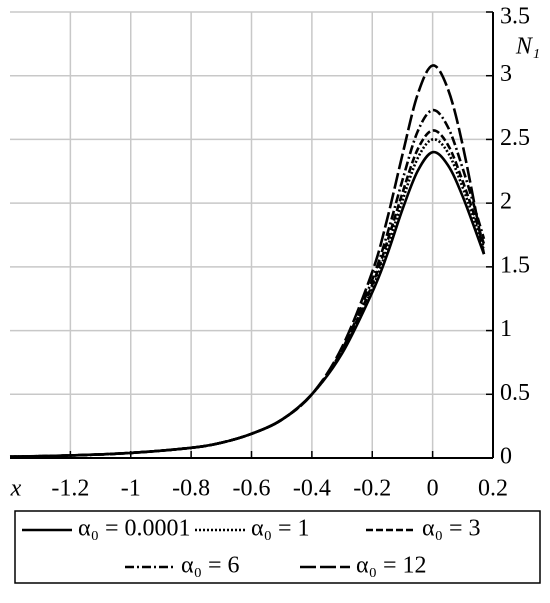 The height and width of the screenshot is (603, 550). What do you see at coordinates (451, 529) in the screenshot?
I see `legend-label: α₀ = 3` at bounding box center [451, 529].